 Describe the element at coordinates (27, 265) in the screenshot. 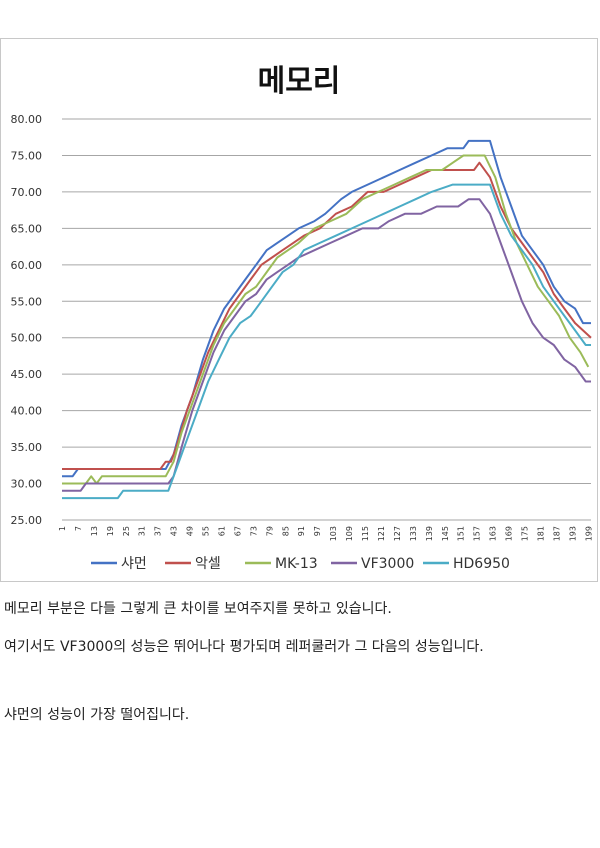

I see `y-tick-label: 60.00` at that location.